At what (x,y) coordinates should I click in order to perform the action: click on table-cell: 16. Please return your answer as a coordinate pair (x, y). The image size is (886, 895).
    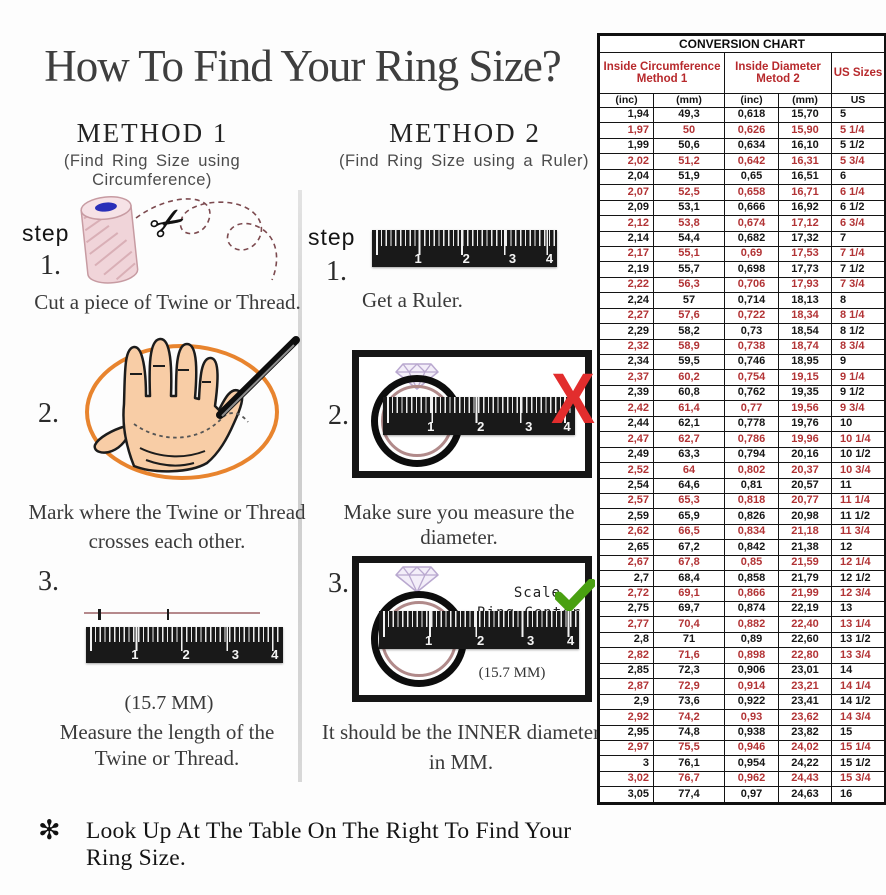
    Looking at the image, I should click on (858, 795).